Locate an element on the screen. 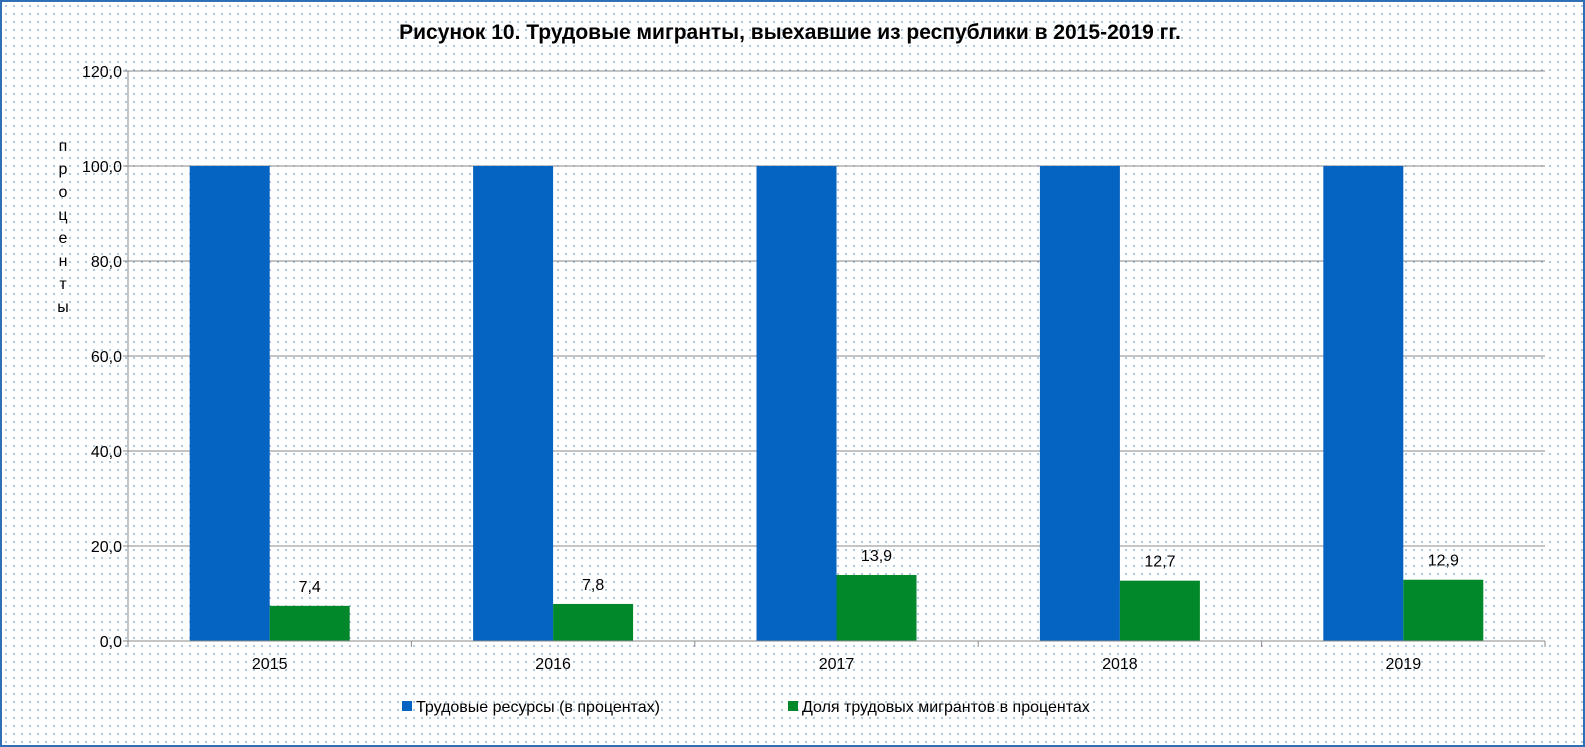 Image resolution: width=1585 pixels, height=747 pixels. y-axis-label-char: т is located at coordinates (63, 284).